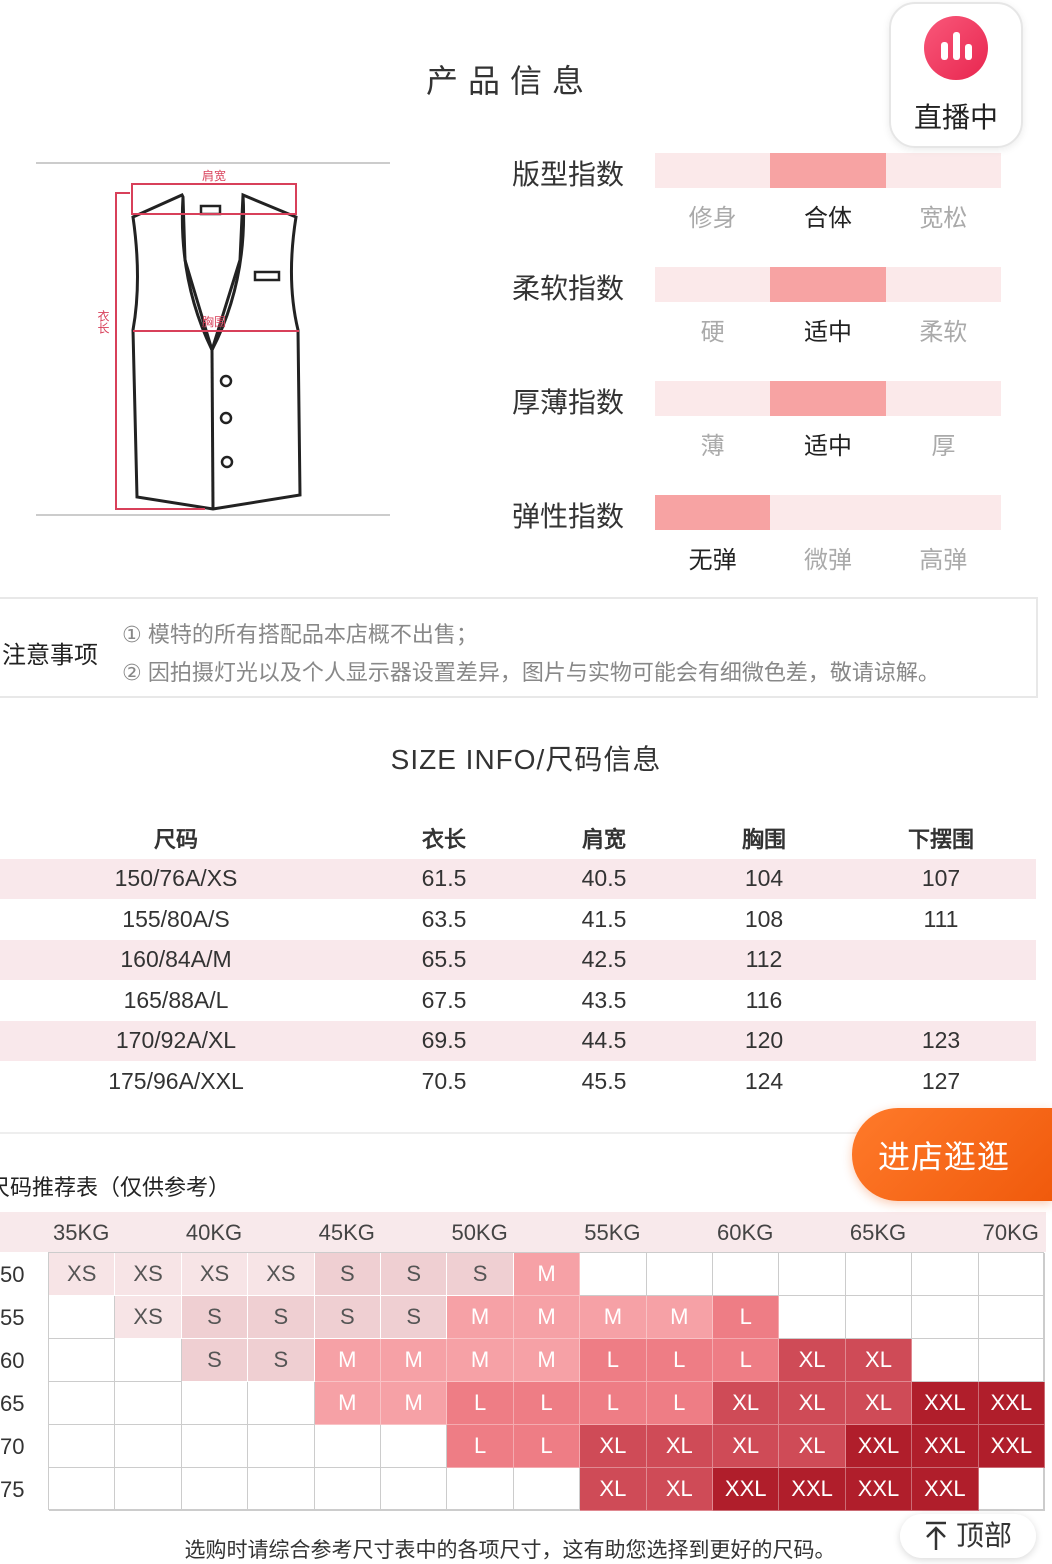 The width and height of the screenshot is (1052, 1564). What do you see at coordinates (176, 1080) in the screenshot?
I see `table-cell: 175/96A/XXL` at bounding box center [176, 1080].